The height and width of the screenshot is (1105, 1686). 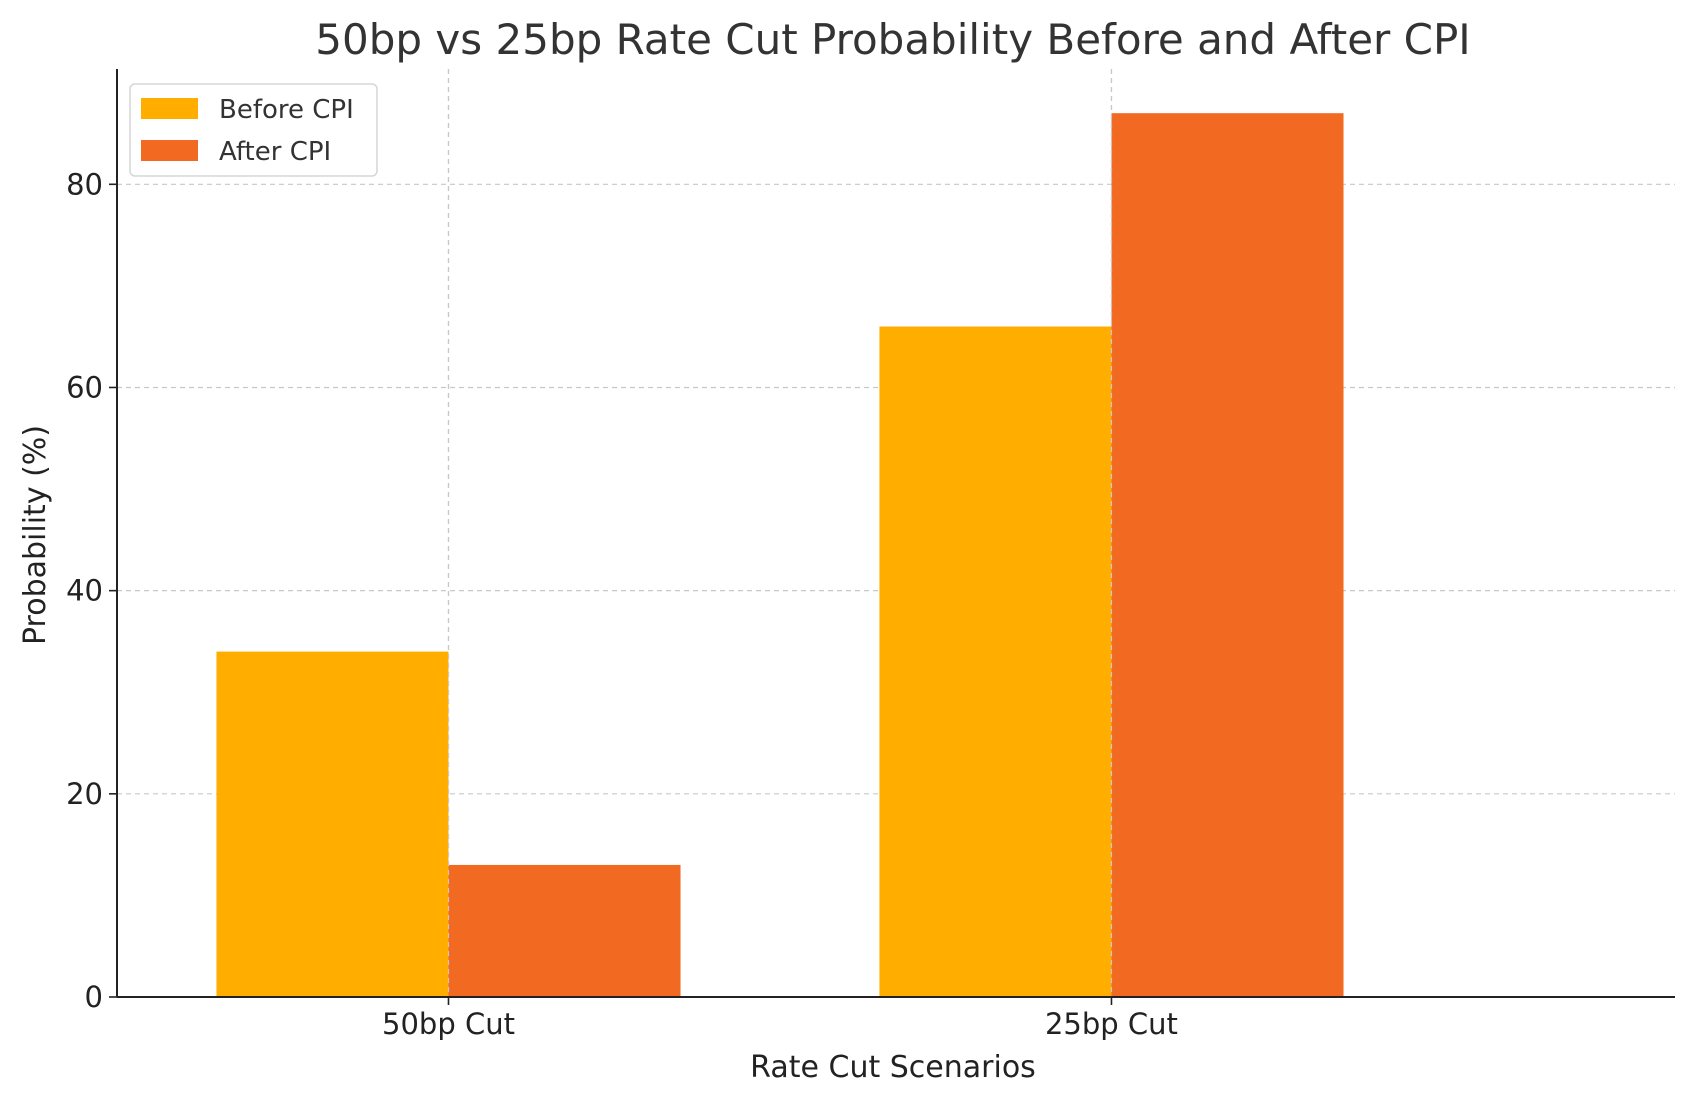 What do you see at coordinates (448, 1024) in the screenshot?
I see `x-tick-label: 50bp Cut` at bounding box center [448, 1024].